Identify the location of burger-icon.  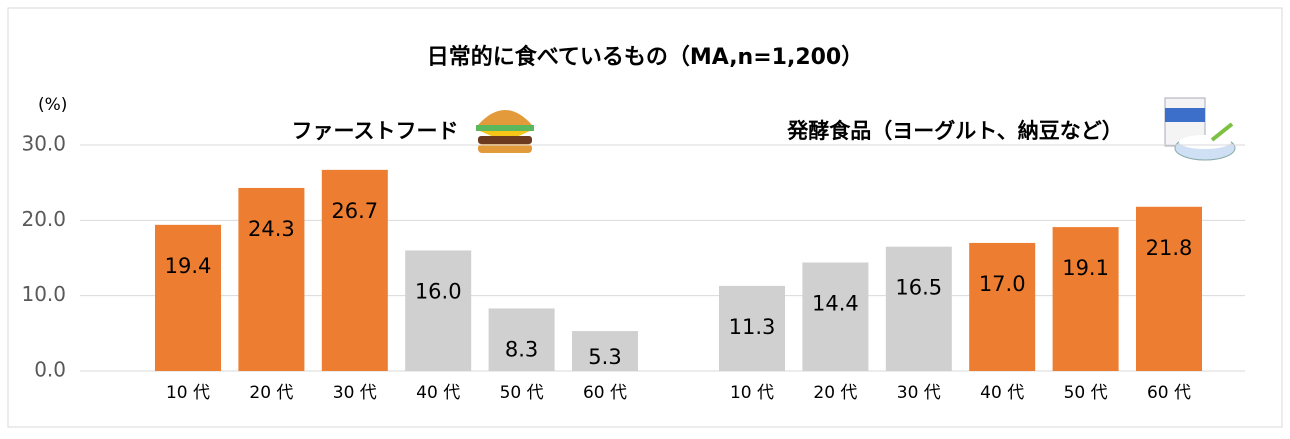
(505, 131).